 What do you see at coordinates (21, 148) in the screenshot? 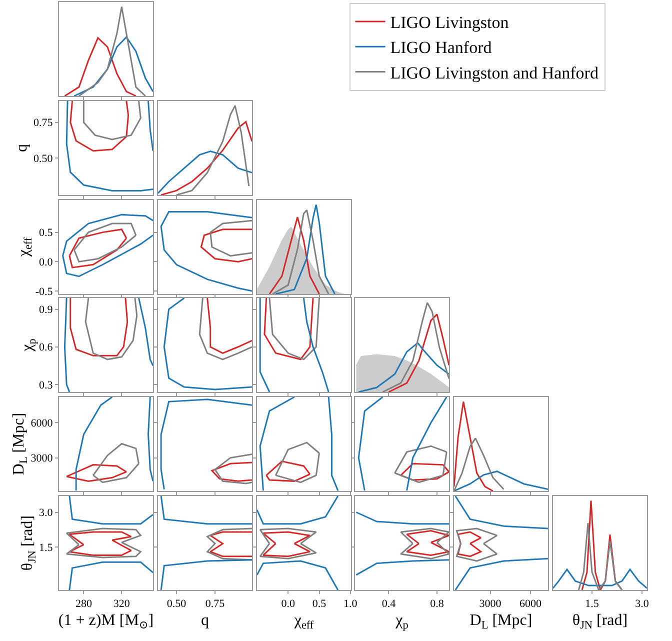
I see `y-axis-title: q` at bounding box center [21, 148].